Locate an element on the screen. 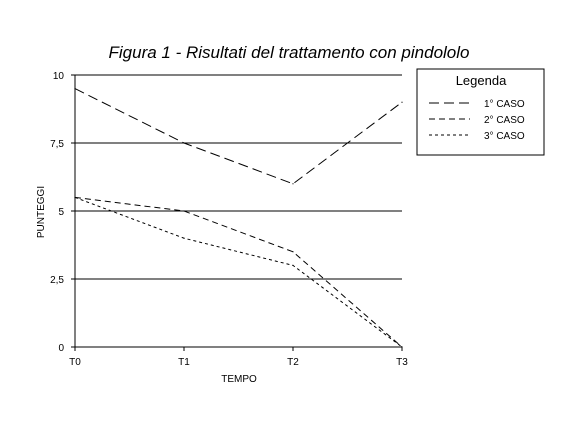  legend-label-3: 3° CASO is located at coordinates (504, 136).